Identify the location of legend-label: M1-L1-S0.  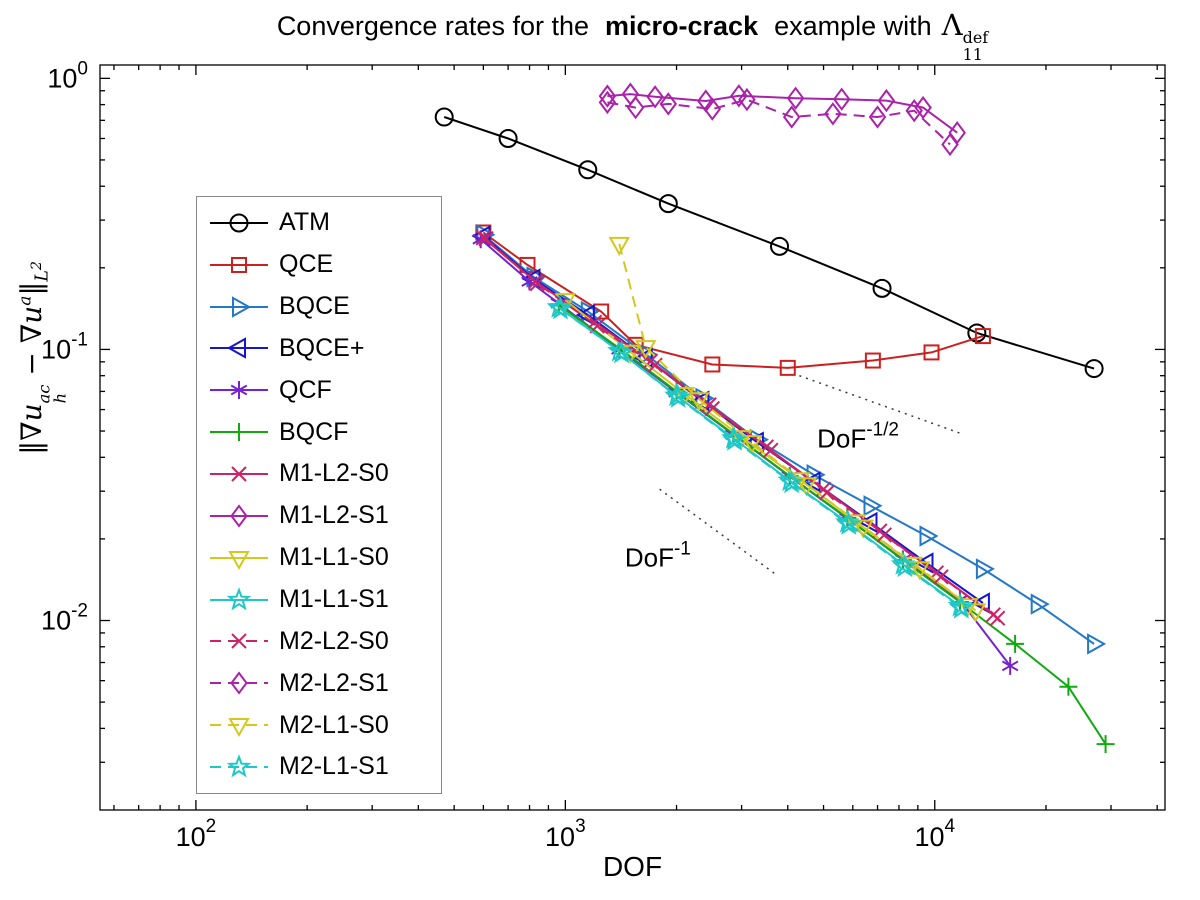
(334, 557).